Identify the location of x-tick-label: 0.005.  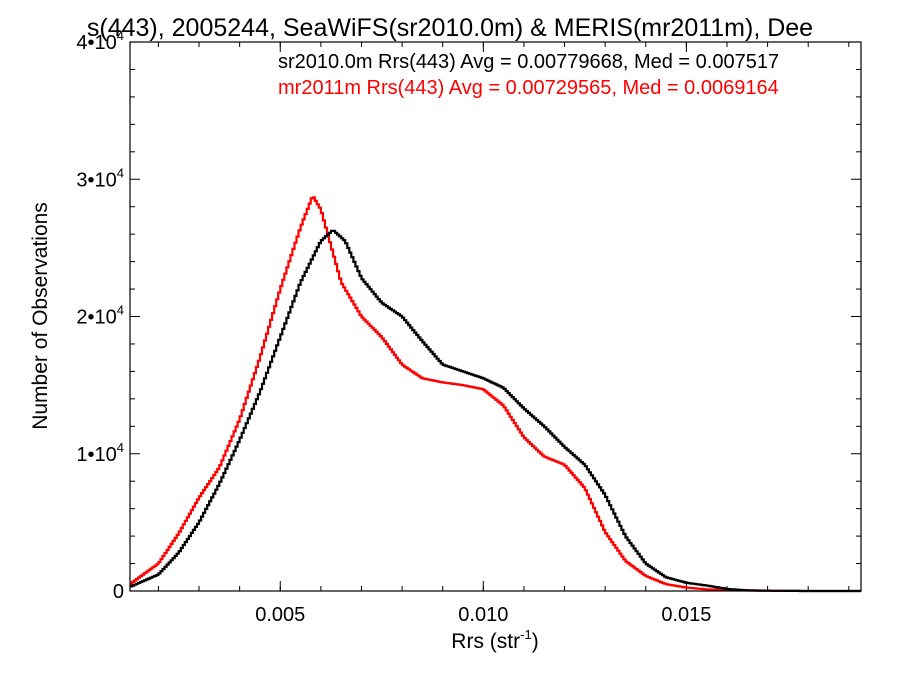
(280, 615).